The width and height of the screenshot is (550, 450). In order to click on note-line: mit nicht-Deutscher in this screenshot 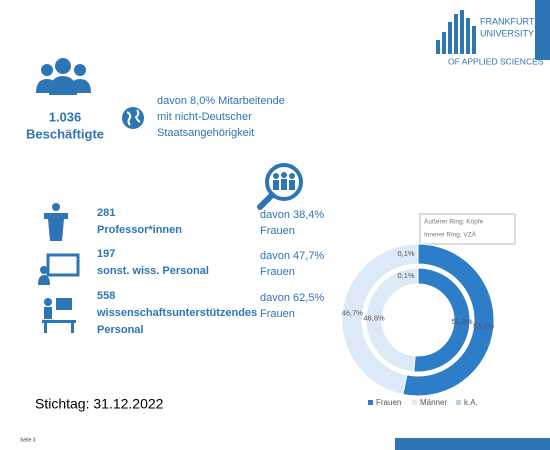, I will do `click(204, 117)`.